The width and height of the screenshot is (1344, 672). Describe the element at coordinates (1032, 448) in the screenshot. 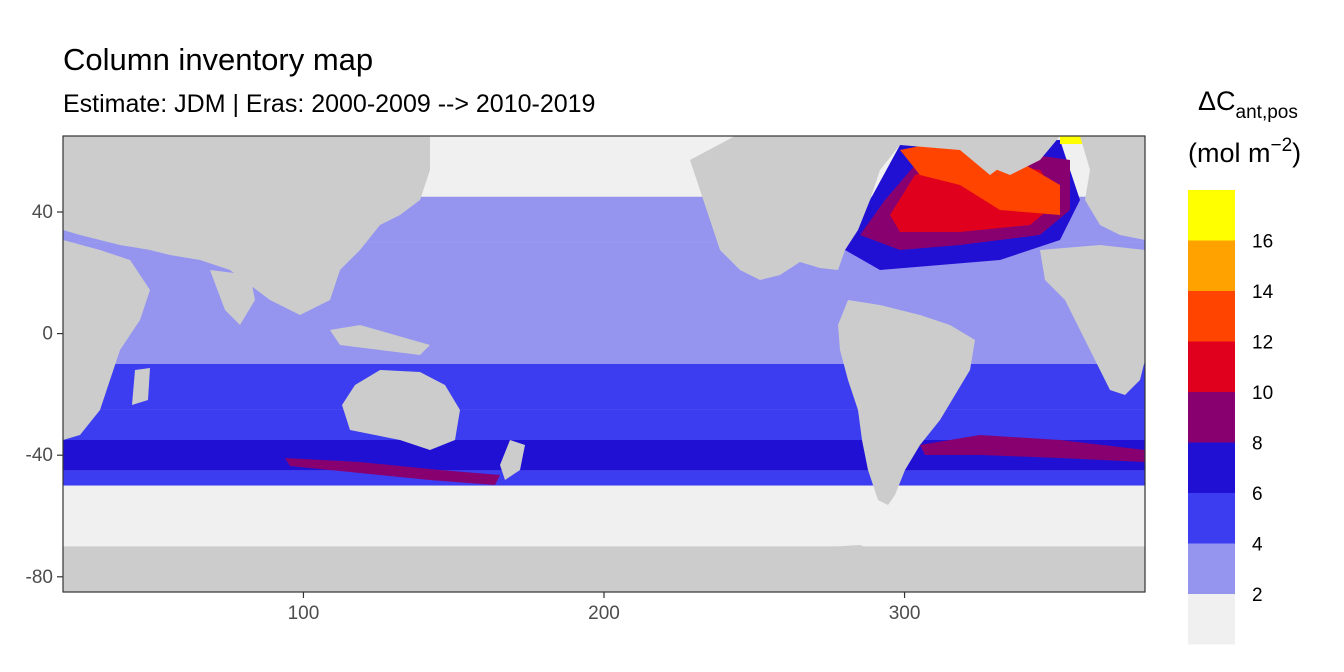

I see `hotspot-southern-atlantic` at that location.